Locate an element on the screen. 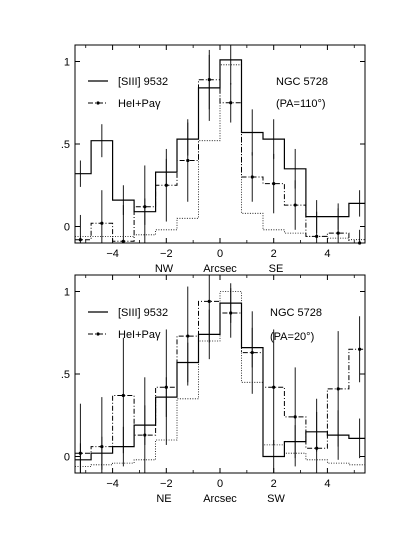  x-direction-right: SE is located at coordinates (276, 269).